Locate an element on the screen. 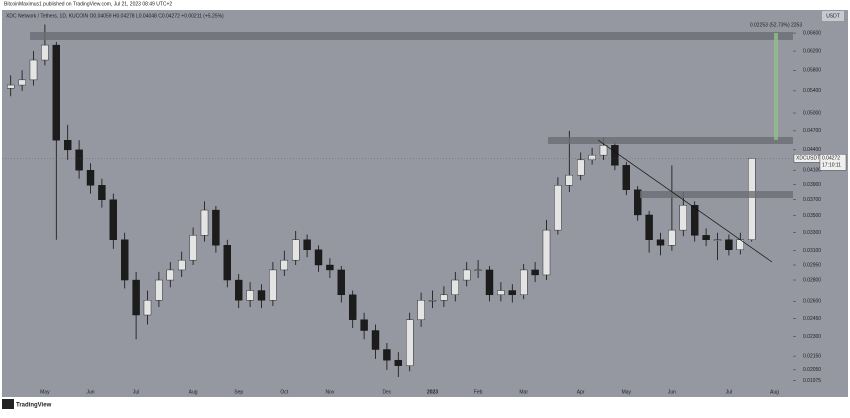 This screenshot has width=850, height=418. y-tick-label: 0.03100 is located at coordinates (812, 251).